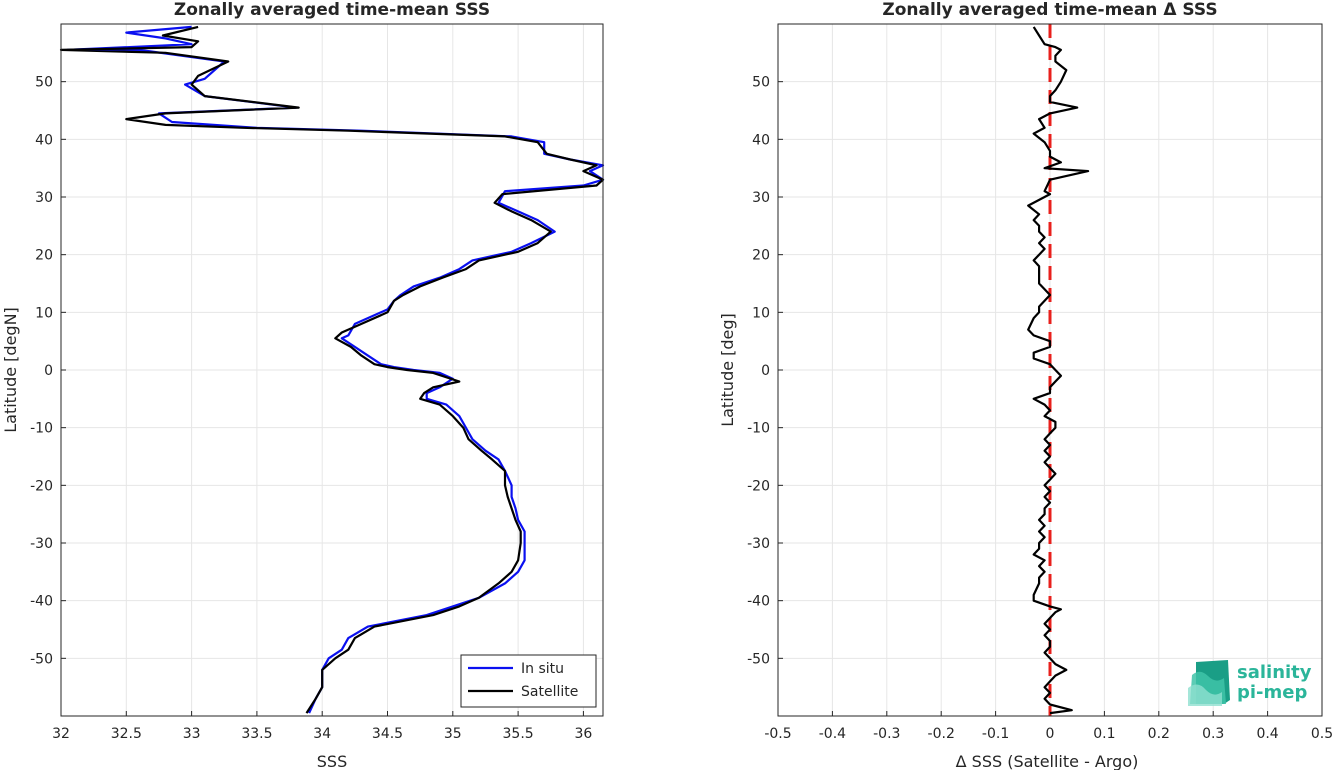 The width and height of the screenshot is (1336, 770). Describe the element at coordinates (758, 659) in the screenshot. I see `right-y-tick-label: -50` at that location.